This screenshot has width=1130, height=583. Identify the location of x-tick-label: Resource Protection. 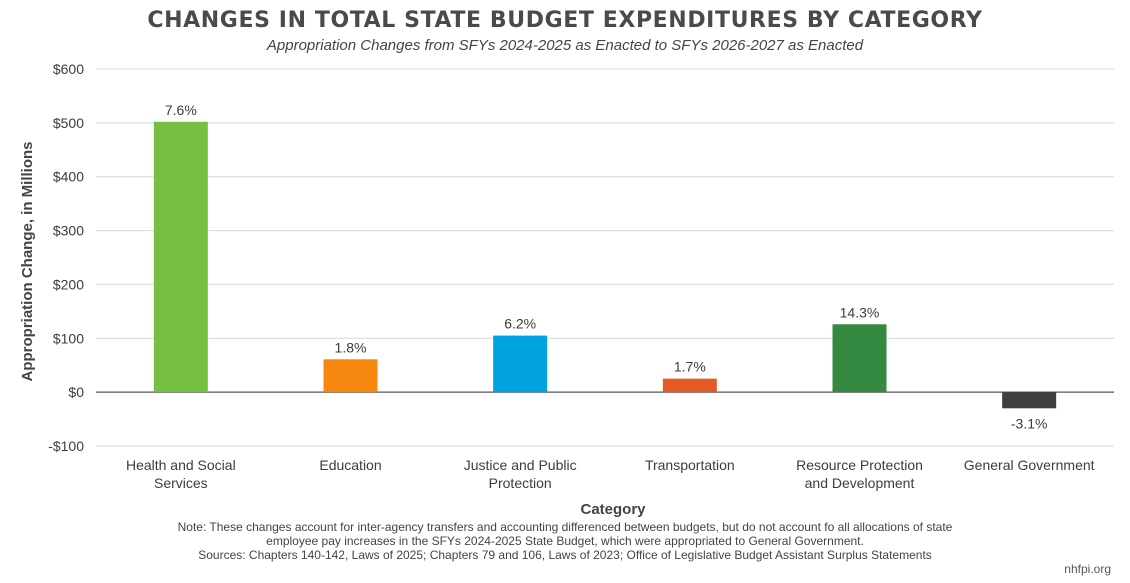
(859, 465).